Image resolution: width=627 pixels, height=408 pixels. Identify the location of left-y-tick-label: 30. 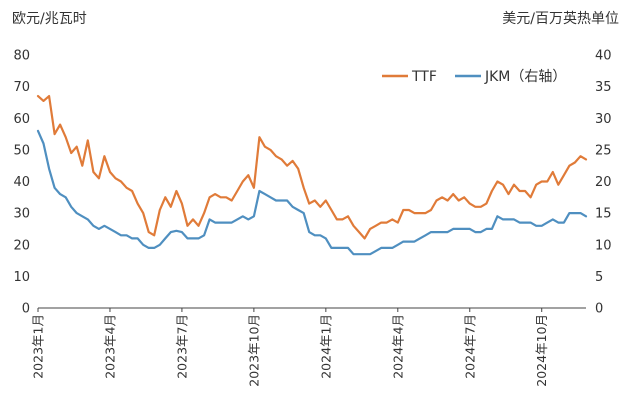
(21, 214).